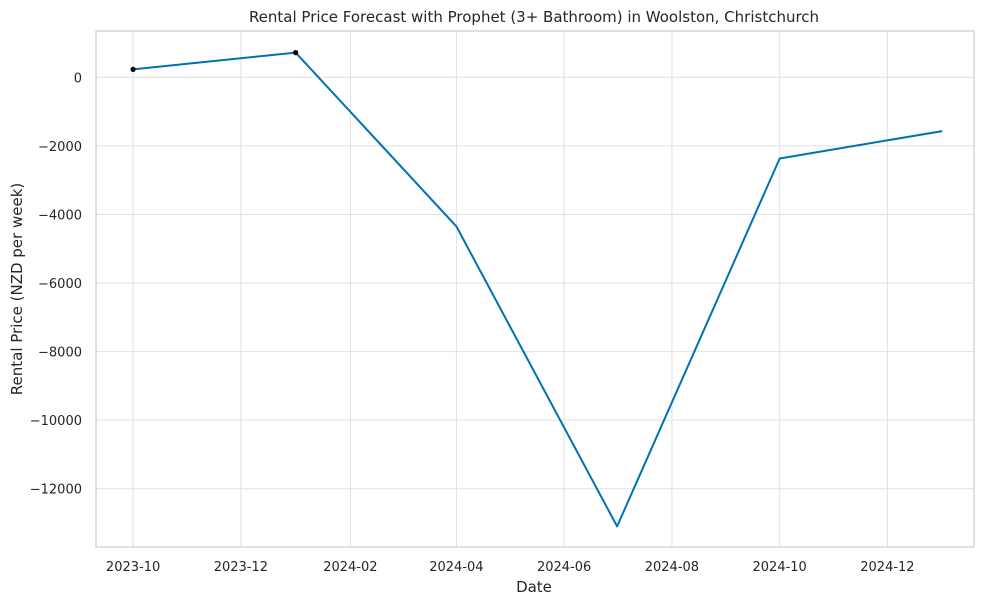  What do you see at coordinates (133, 567) in the screenshot?
I see `x-tick-label: 2023-10` at bounding box center [133, 567].